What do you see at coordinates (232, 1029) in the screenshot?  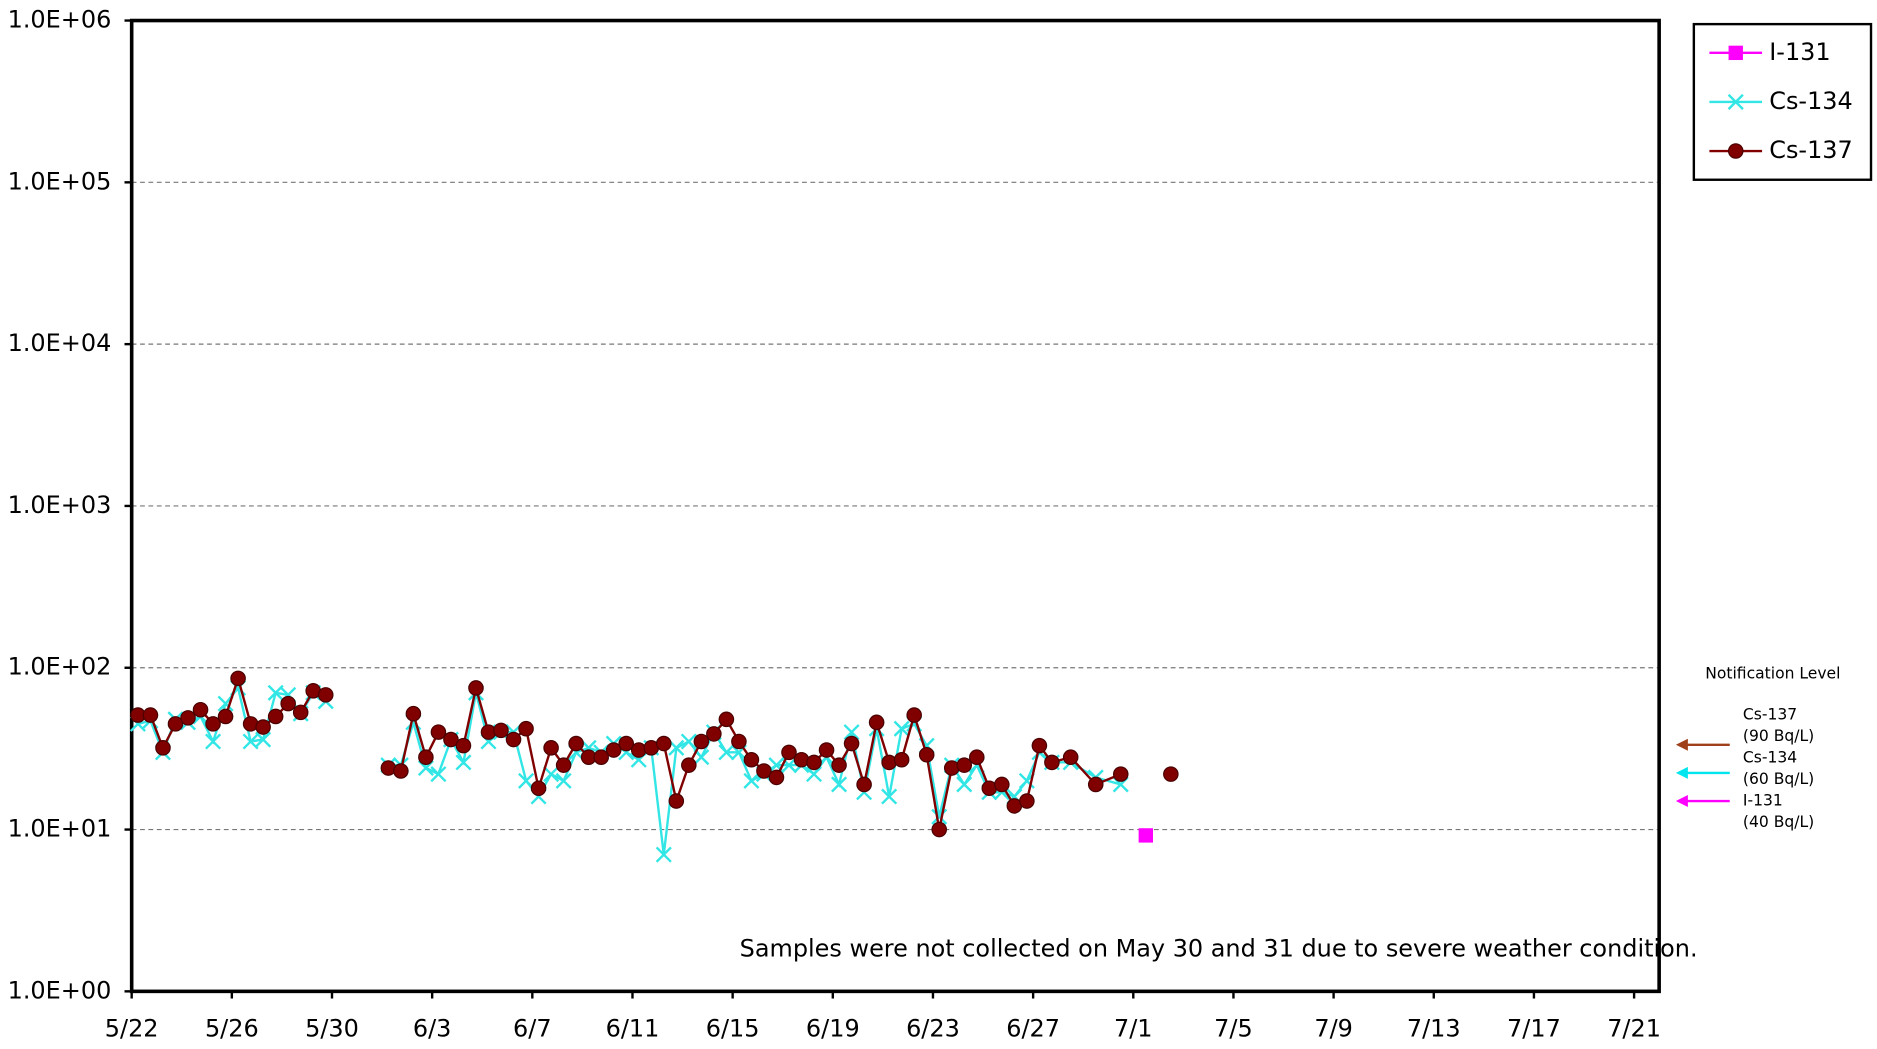 I see `x-tick-label: 5/26` at bounding box center [232, 1029].